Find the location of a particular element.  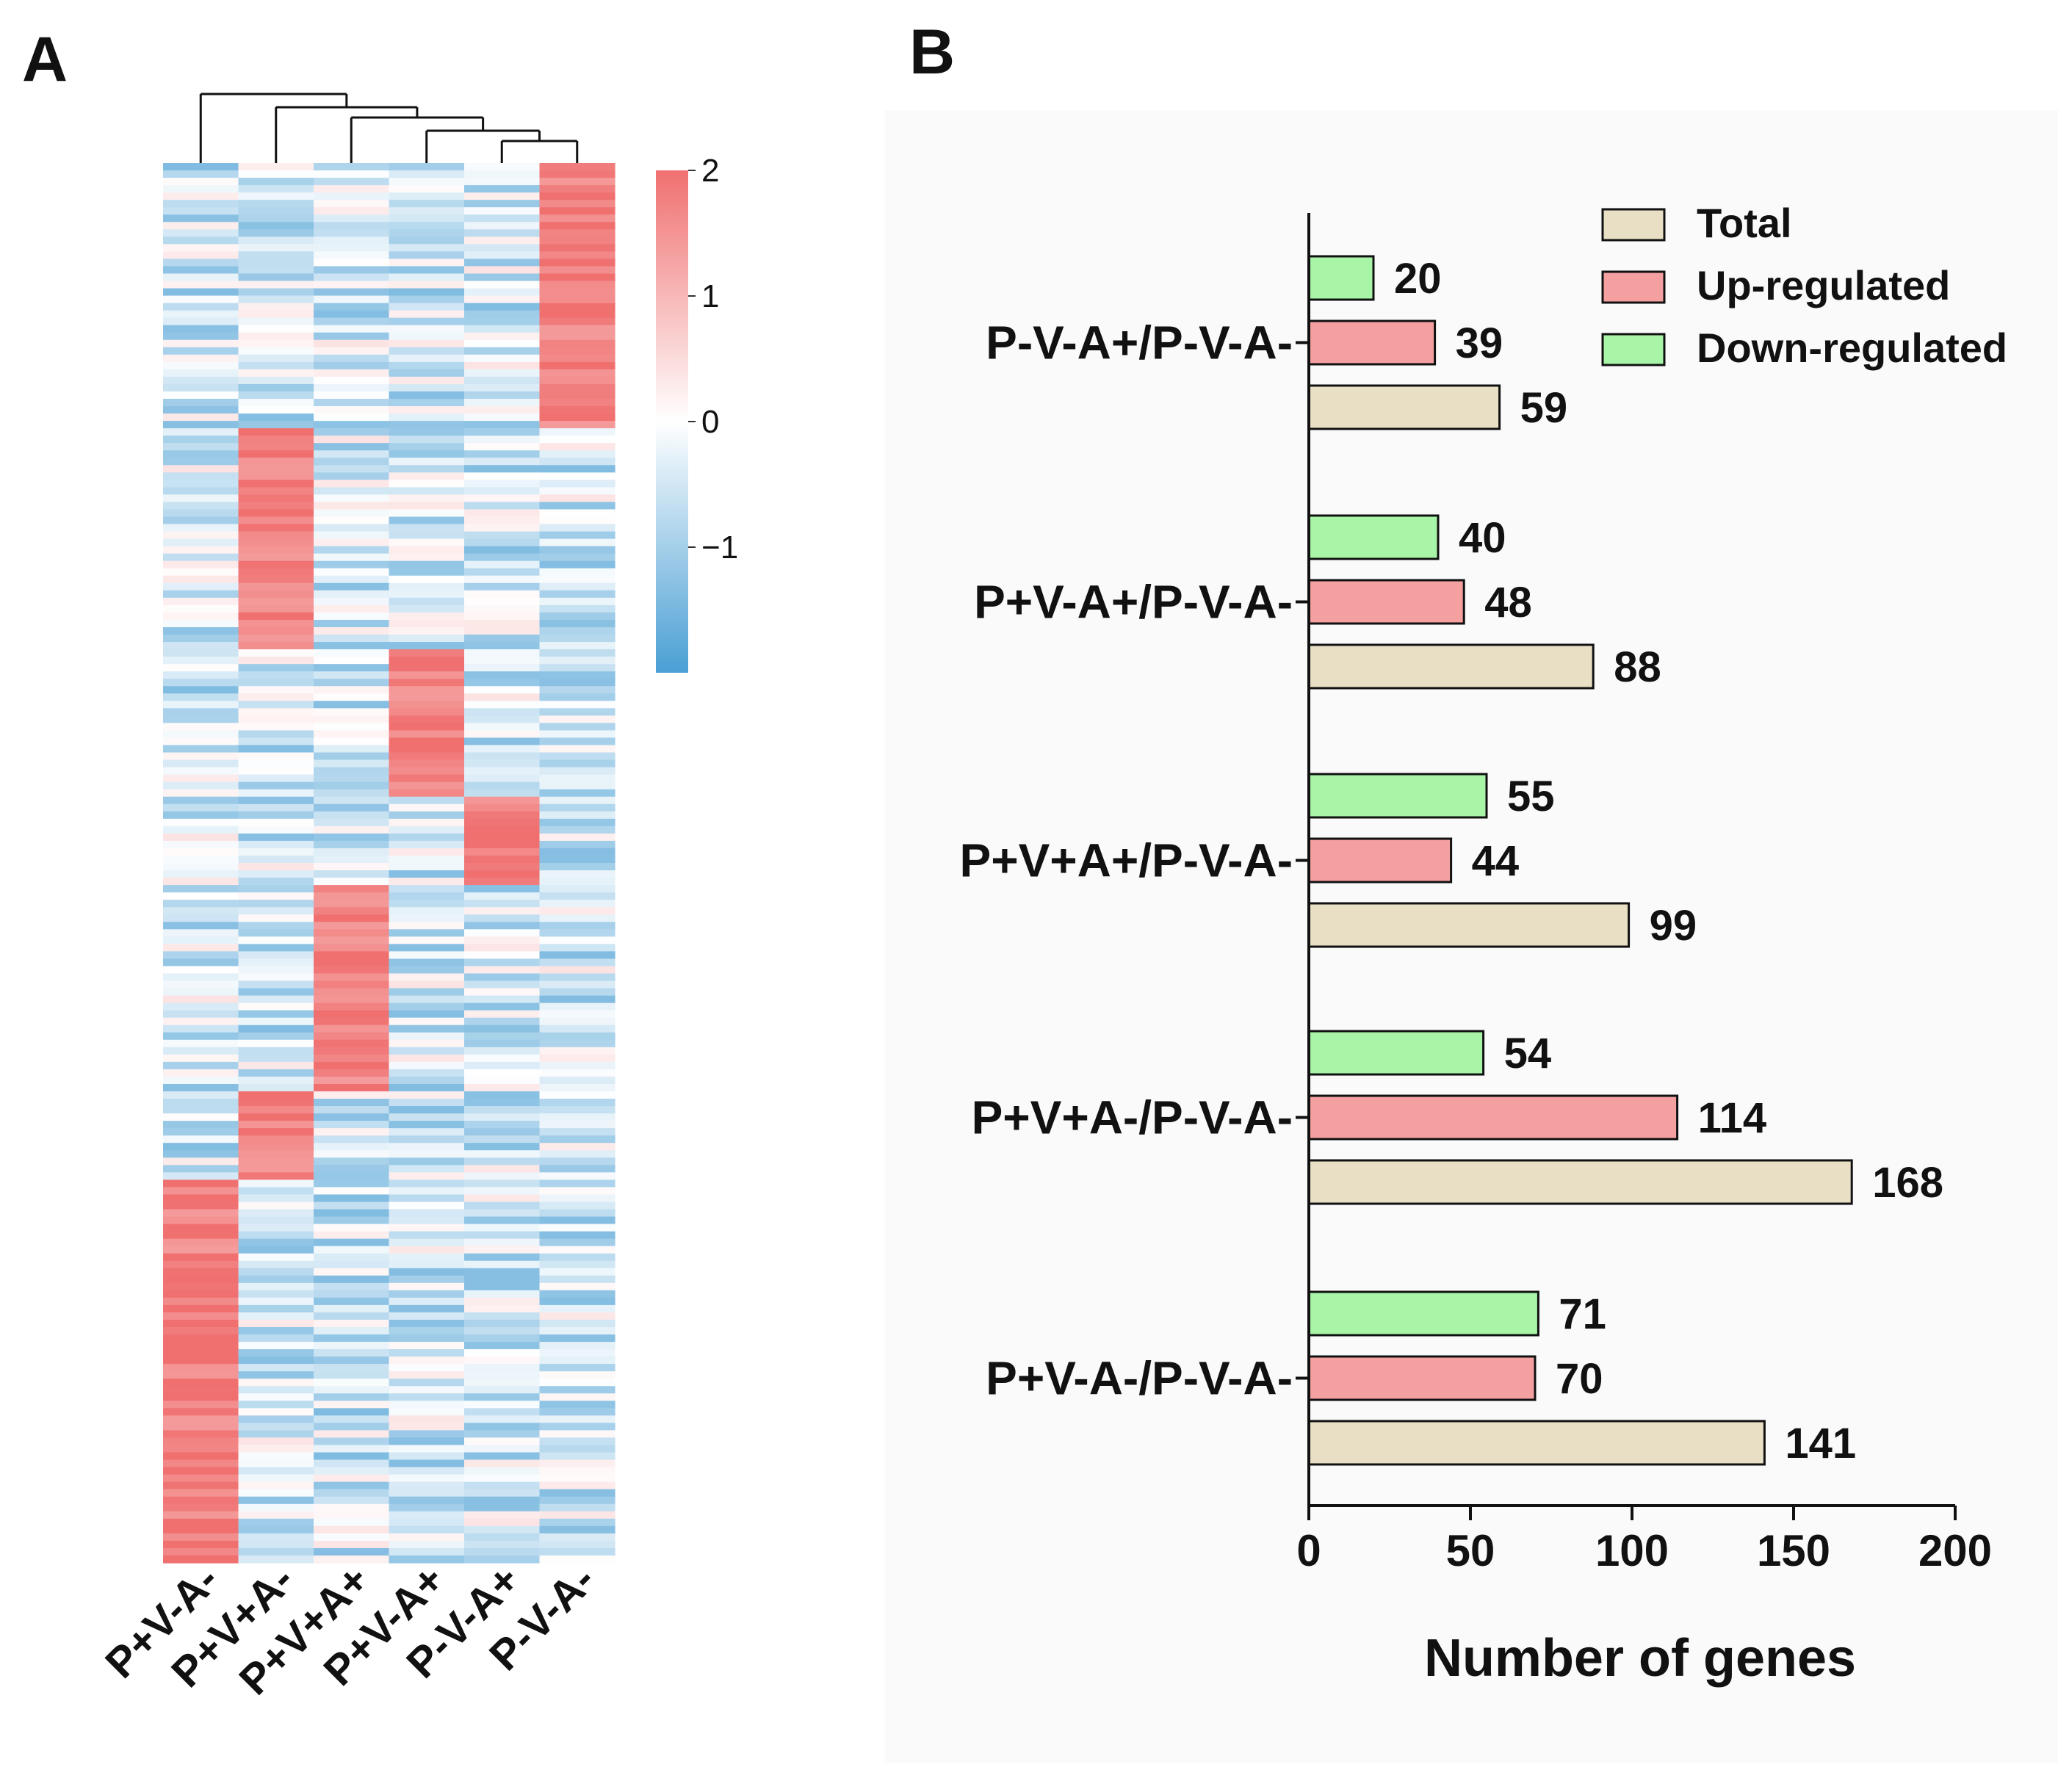

bar-down-regulated is located at coordinates (1423, 1313).